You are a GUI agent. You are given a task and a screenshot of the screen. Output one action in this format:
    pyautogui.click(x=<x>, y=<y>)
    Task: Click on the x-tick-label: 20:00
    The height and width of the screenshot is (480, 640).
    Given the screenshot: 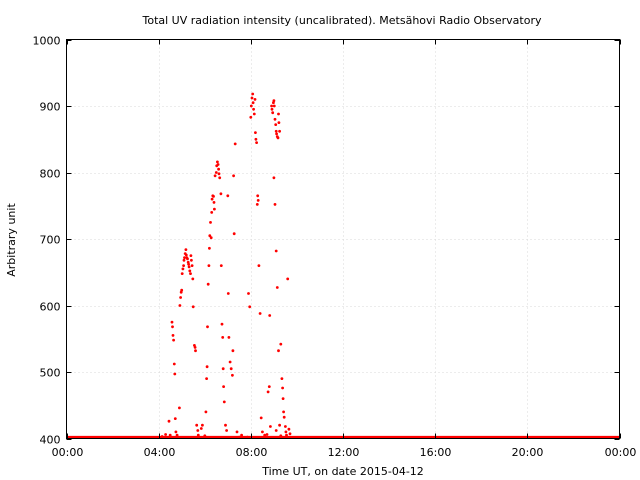 What is the action you would take?
    pyautogui.click(x=528, y=452)
    